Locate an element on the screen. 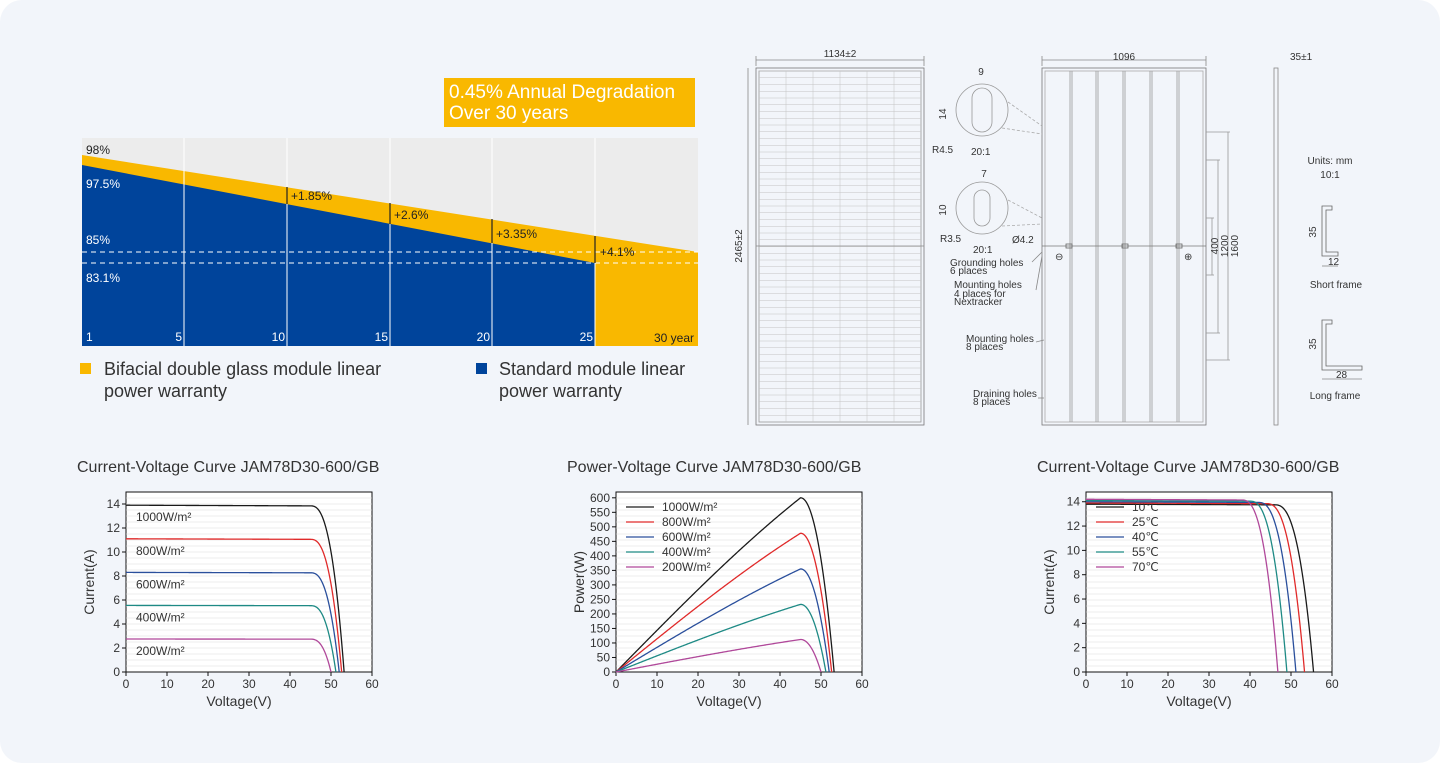  legend-label: 25℃ is located at coordinates (1145, 522).